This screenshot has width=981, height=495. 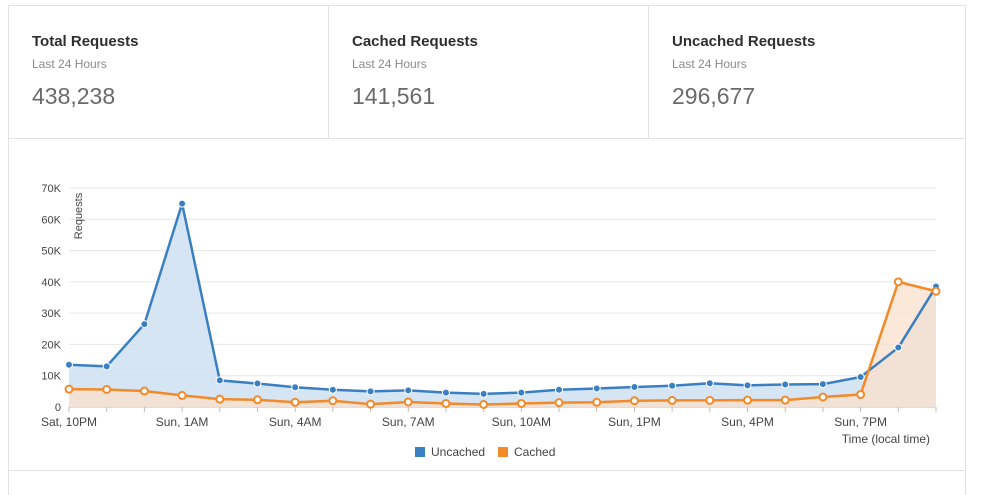 I want to click on x-tick-label: Sun, 4PM, so click(x=747, y=422).